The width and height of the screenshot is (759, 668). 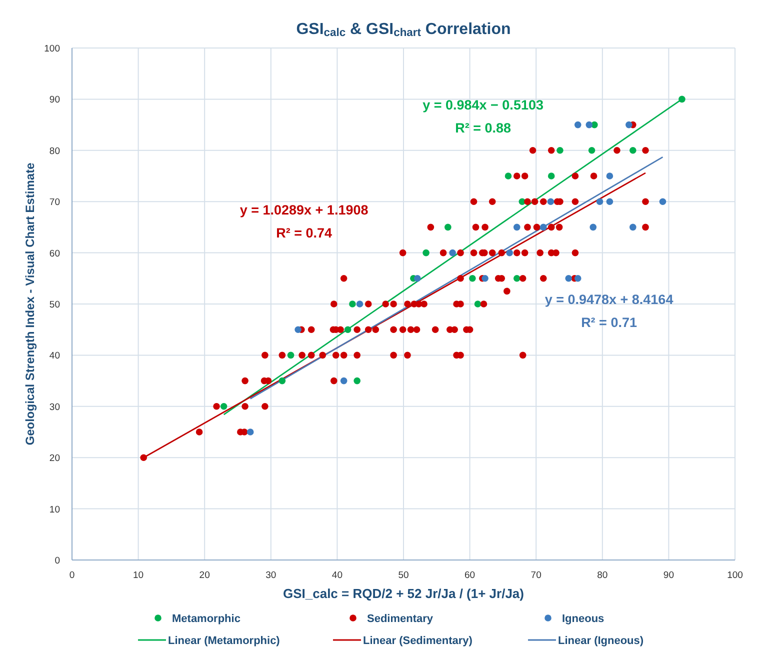 What do you see at coordinates (271, 575) in the screenshot?
I see `x-tick-label: 30` at bounding box center [271, 575].